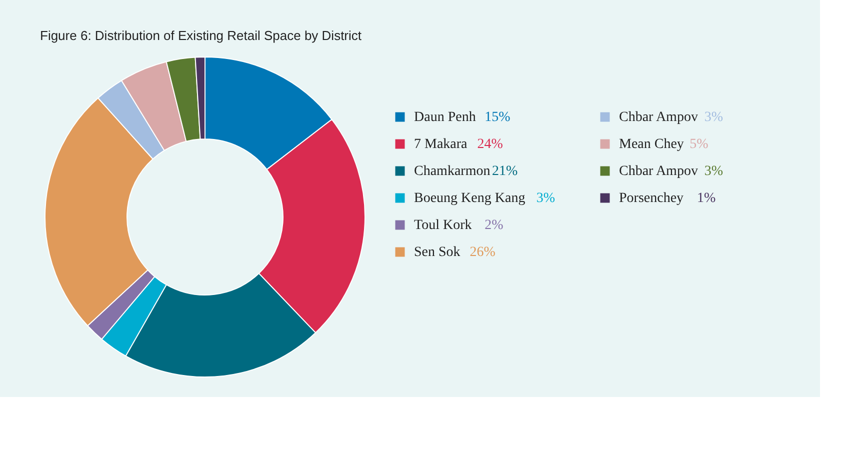 The width and height of the screenshot is (865, 472). What do you see at coordinates (483, 252) in the screenshot?
I see `data-label: 26%` at bounding box center [483, 252].